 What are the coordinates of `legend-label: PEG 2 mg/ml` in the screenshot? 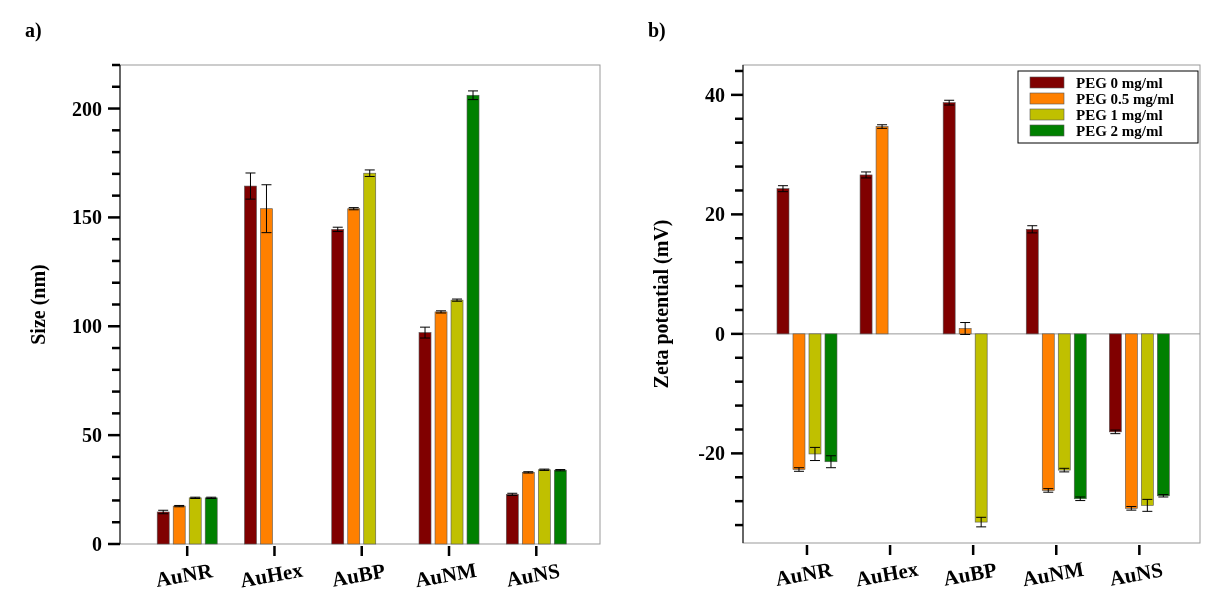 It's located at (1119, 131).